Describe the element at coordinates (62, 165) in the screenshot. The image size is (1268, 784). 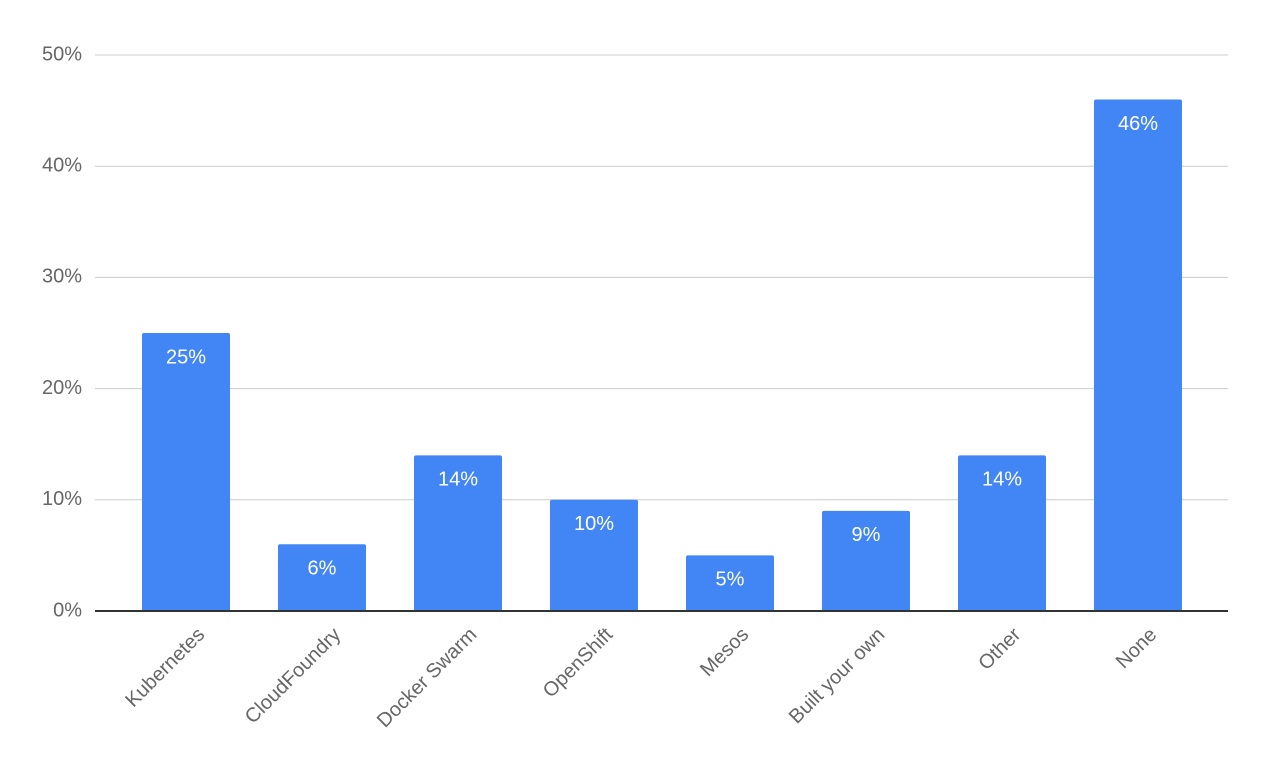
I see `y-tick-label: 40%` at that location.